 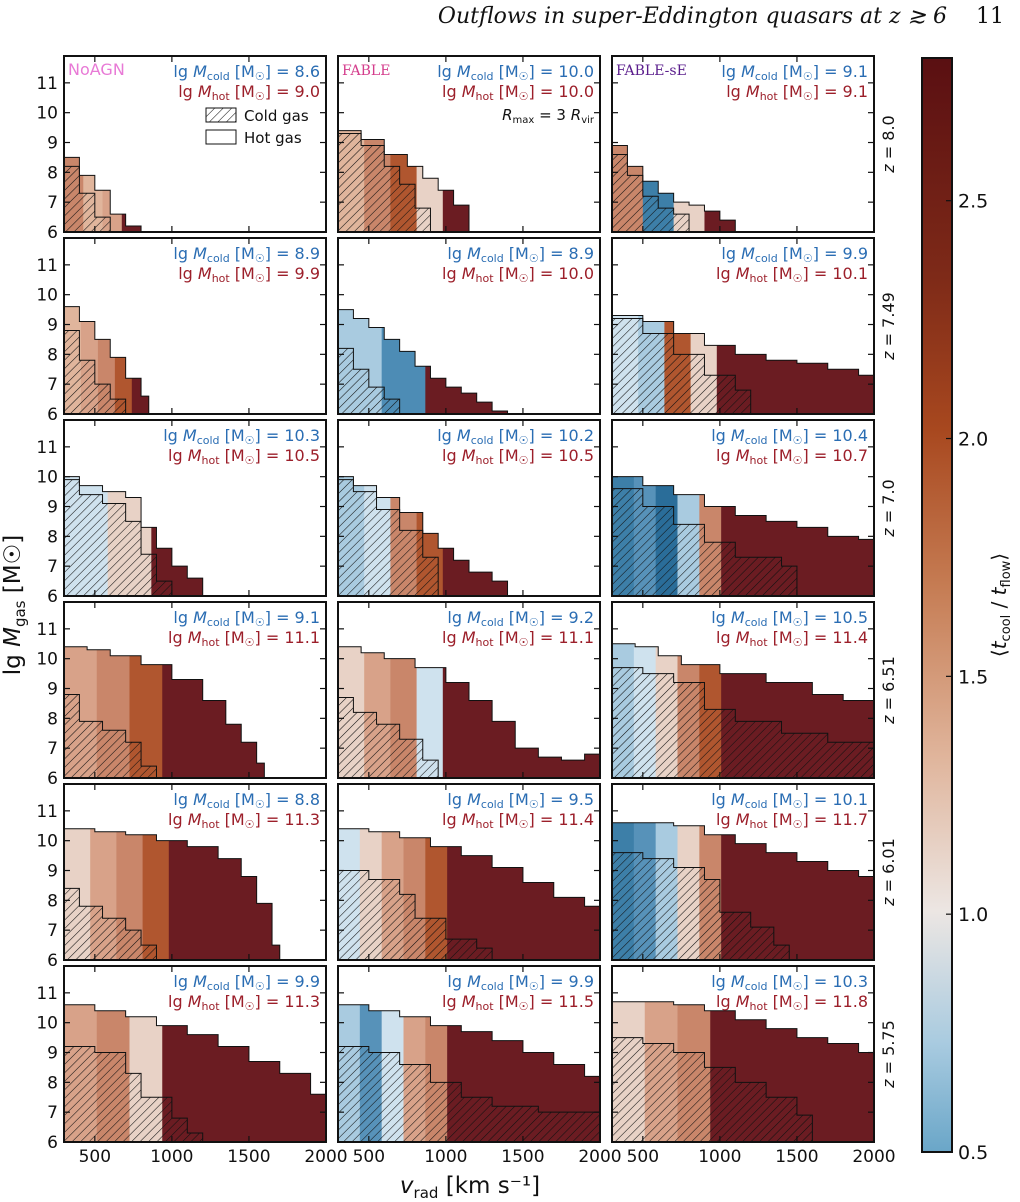 I want to click on cold-mass-label: lg Mcold [M☉] = 9.2, so click(x=520, y=618).